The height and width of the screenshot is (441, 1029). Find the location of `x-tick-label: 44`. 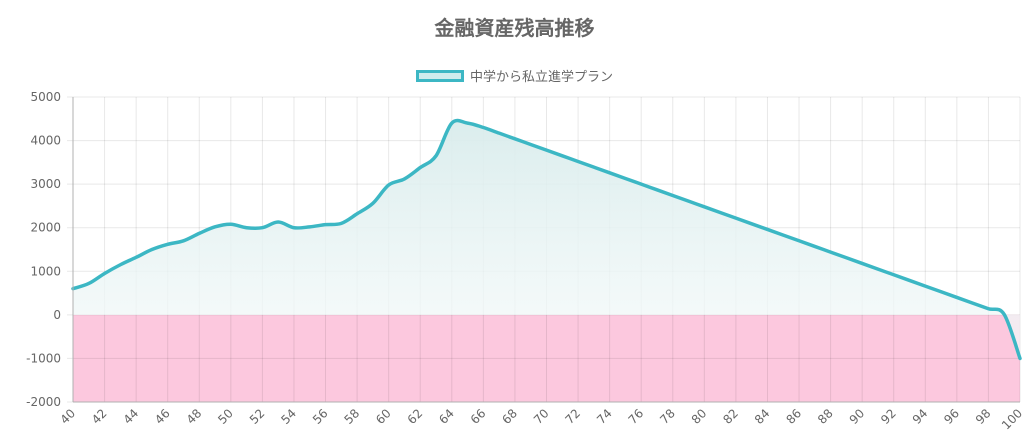

x-tick-label: 44 is located at coordinates (131, 416).